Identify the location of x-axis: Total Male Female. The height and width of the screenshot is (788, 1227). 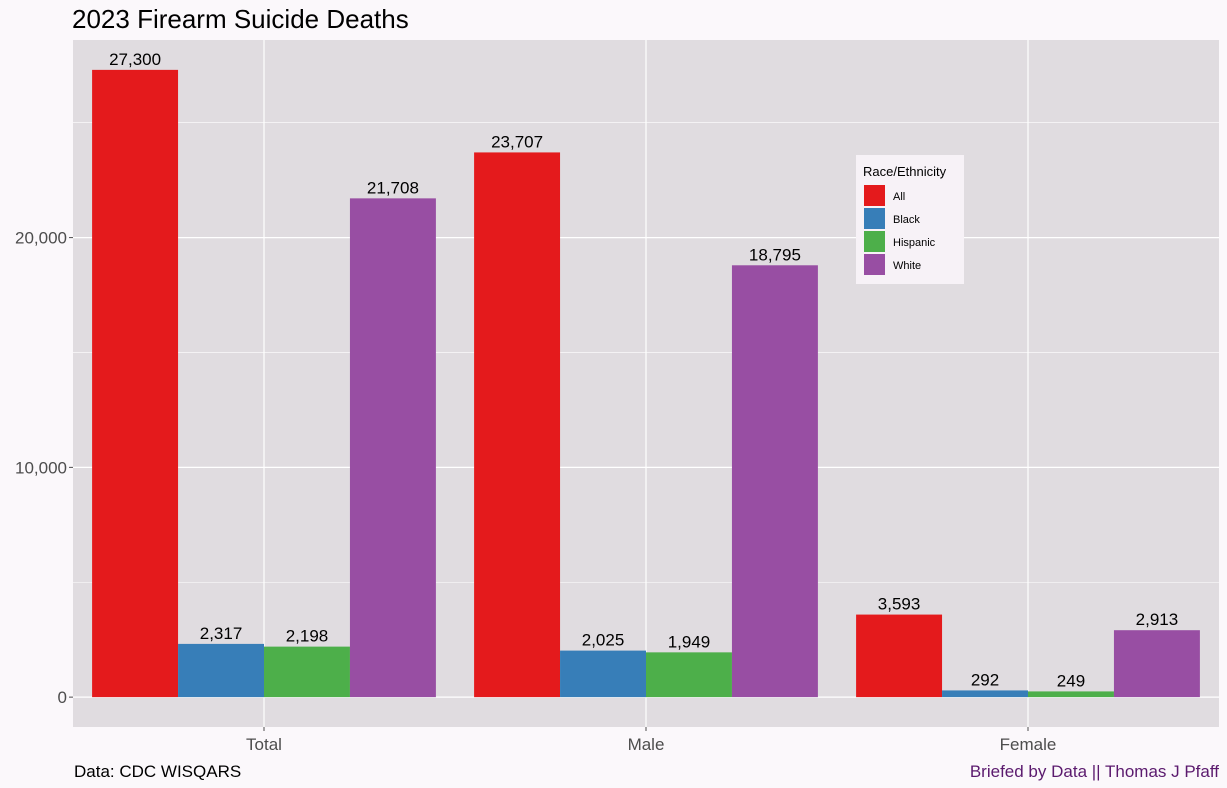
(651, 740).